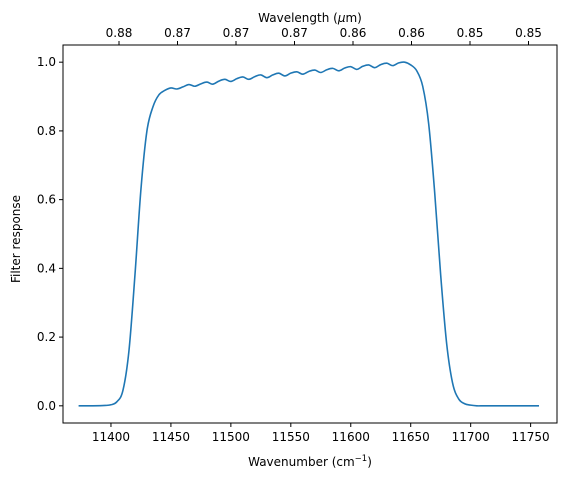 The width and height of the screenshot is (567, 480). I want to click on x-tick-label: 11400, so click(111, 437).